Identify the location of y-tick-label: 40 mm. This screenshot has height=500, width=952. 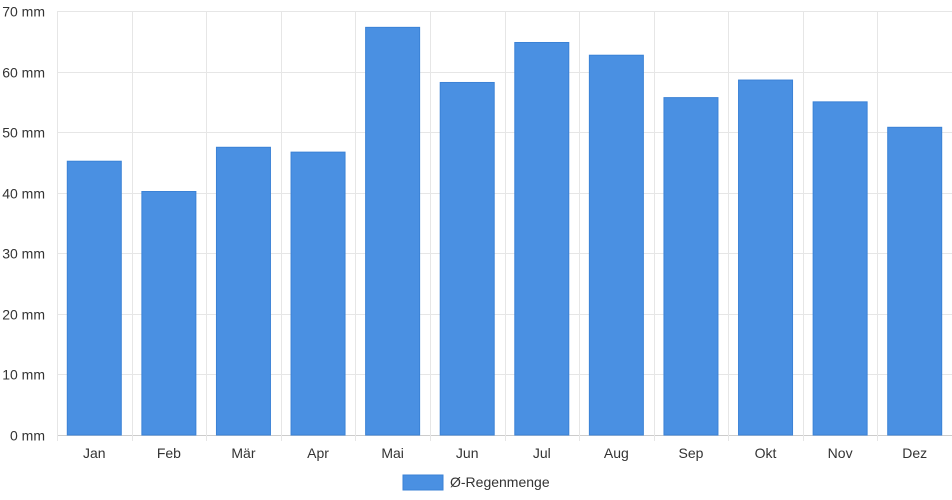
(23, 194).